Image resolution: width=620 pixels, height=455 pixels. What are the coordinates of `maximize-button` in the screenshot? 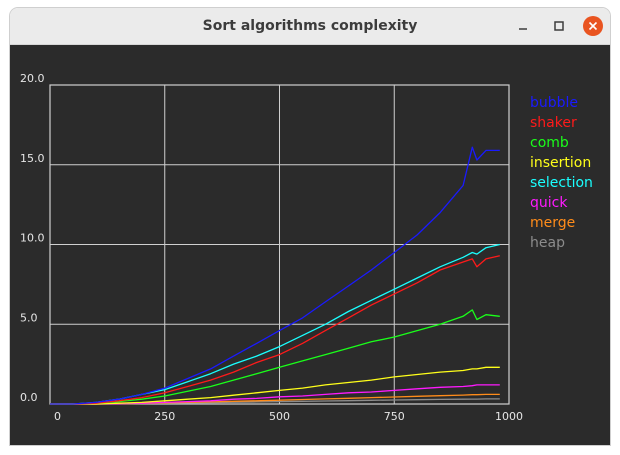 It's located at (559, 26).